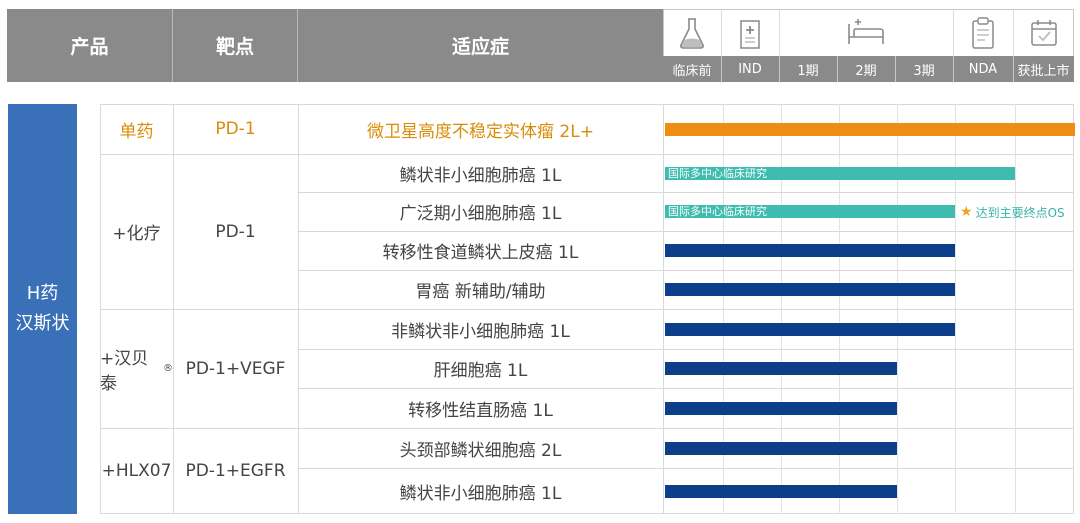  Describe the element at coordinates (1020, 212) in the screenshot. I see `annotation-text: 达到主要终点OS` at that location.